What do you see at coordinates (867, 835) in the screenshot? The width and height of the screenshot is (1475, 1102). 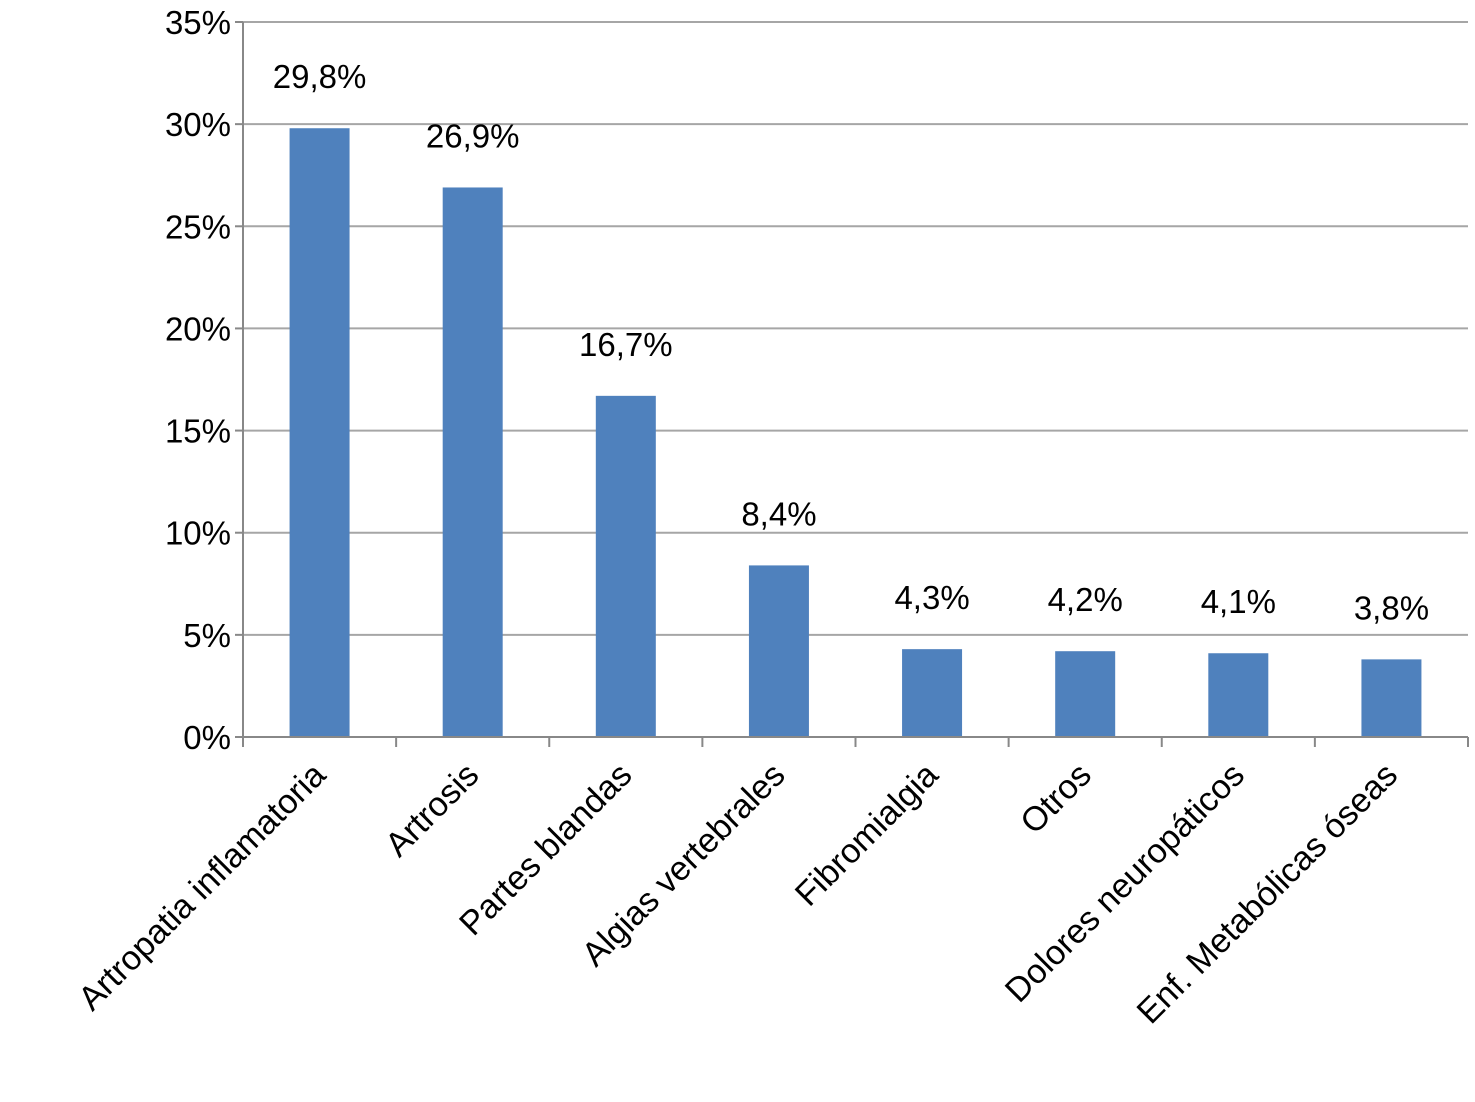 I see `x-tick-label: Fibromialgia` at bounding box center [867, 835].